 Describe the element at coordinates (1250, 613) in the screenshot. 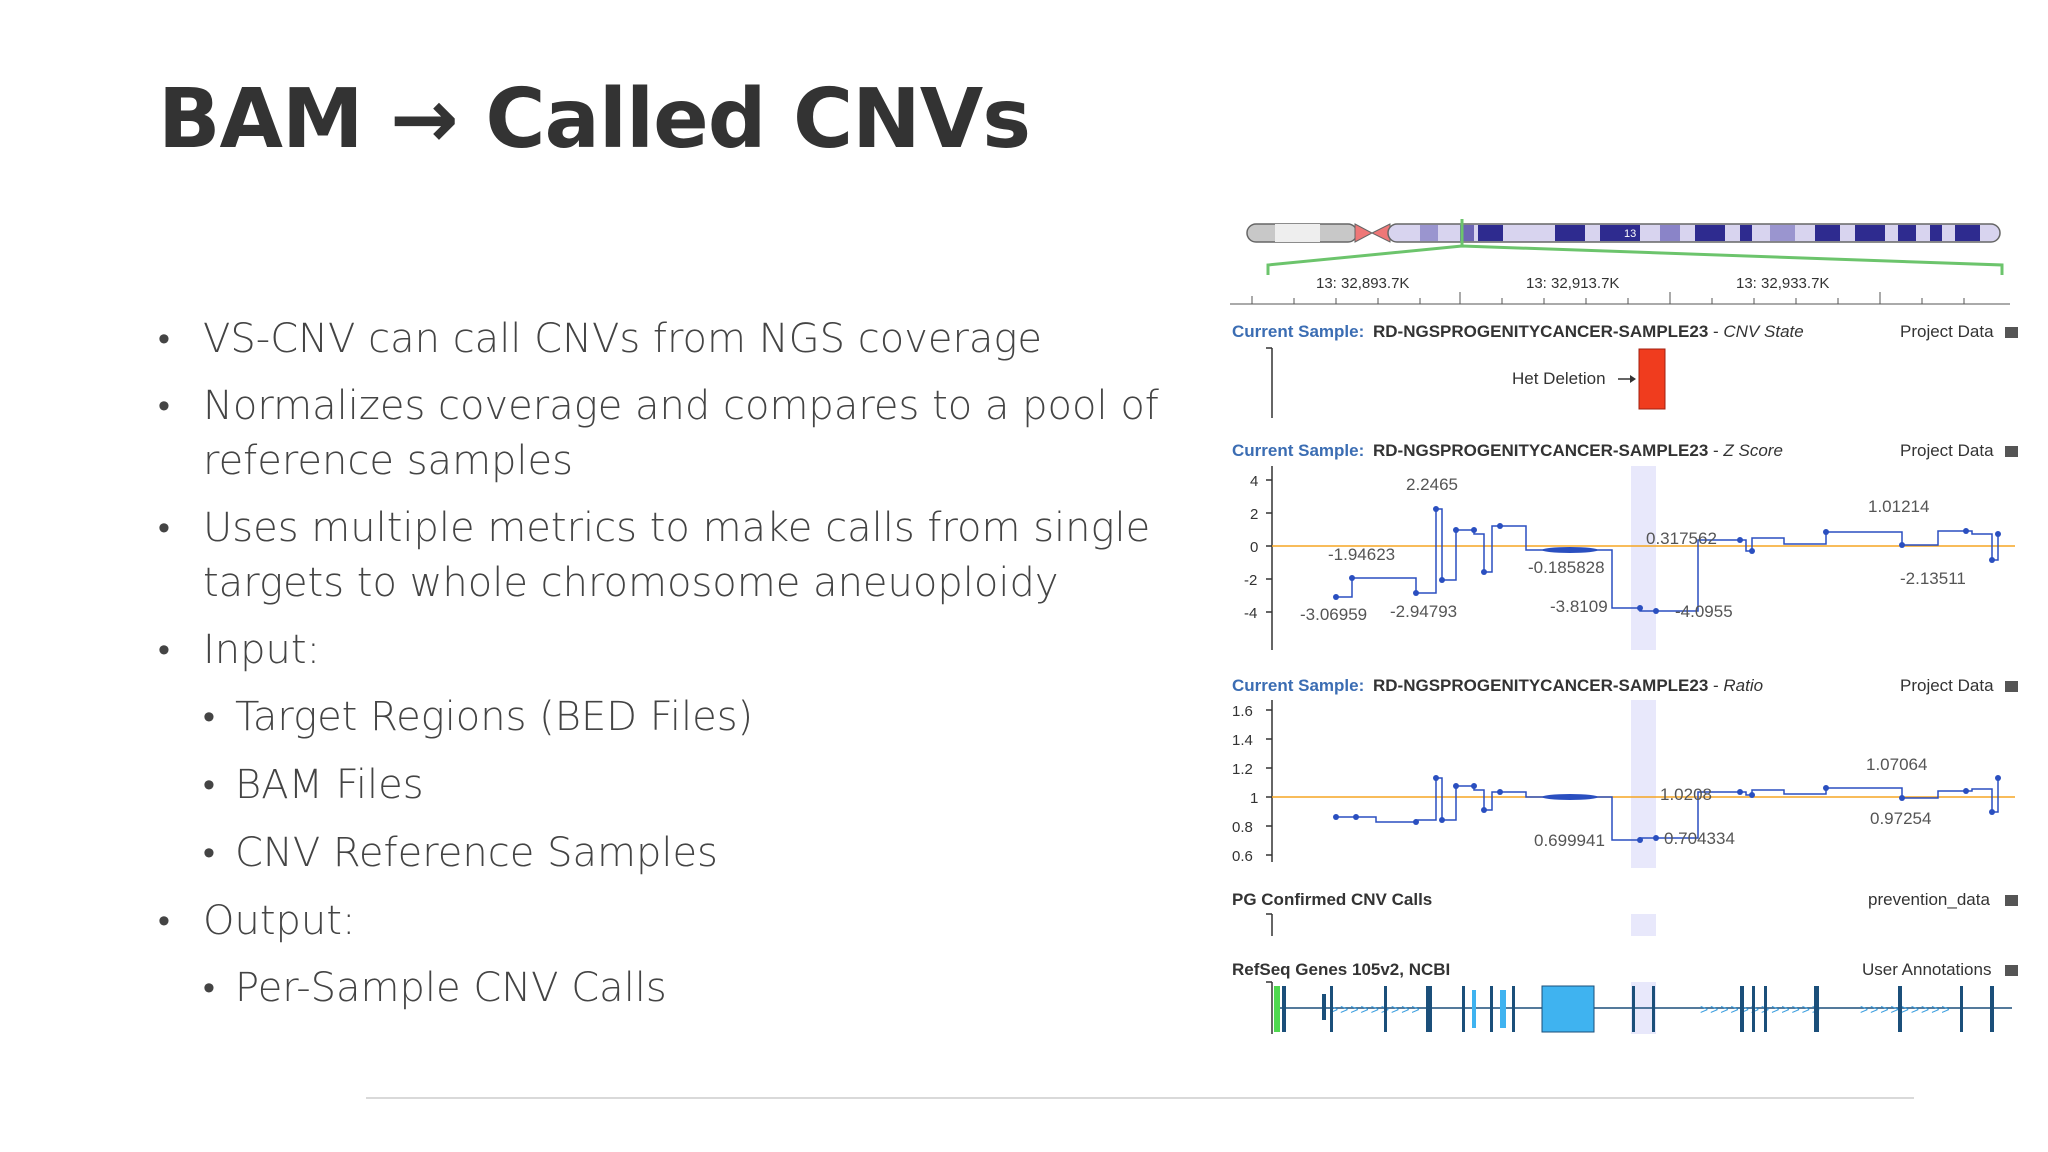

I see `y-tick-label: -4` at that location.